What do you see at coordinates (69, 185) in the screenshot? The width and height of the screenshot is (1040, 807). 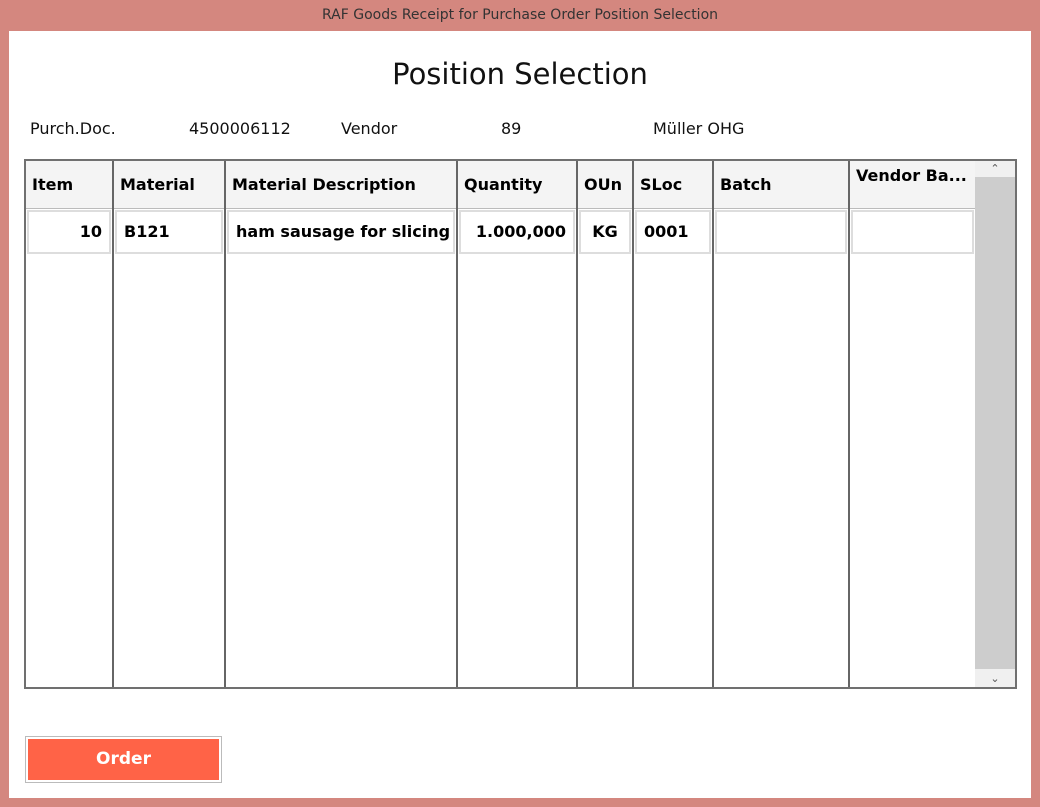 I see `column-header-item: Item` at bounding box center [69, 185].